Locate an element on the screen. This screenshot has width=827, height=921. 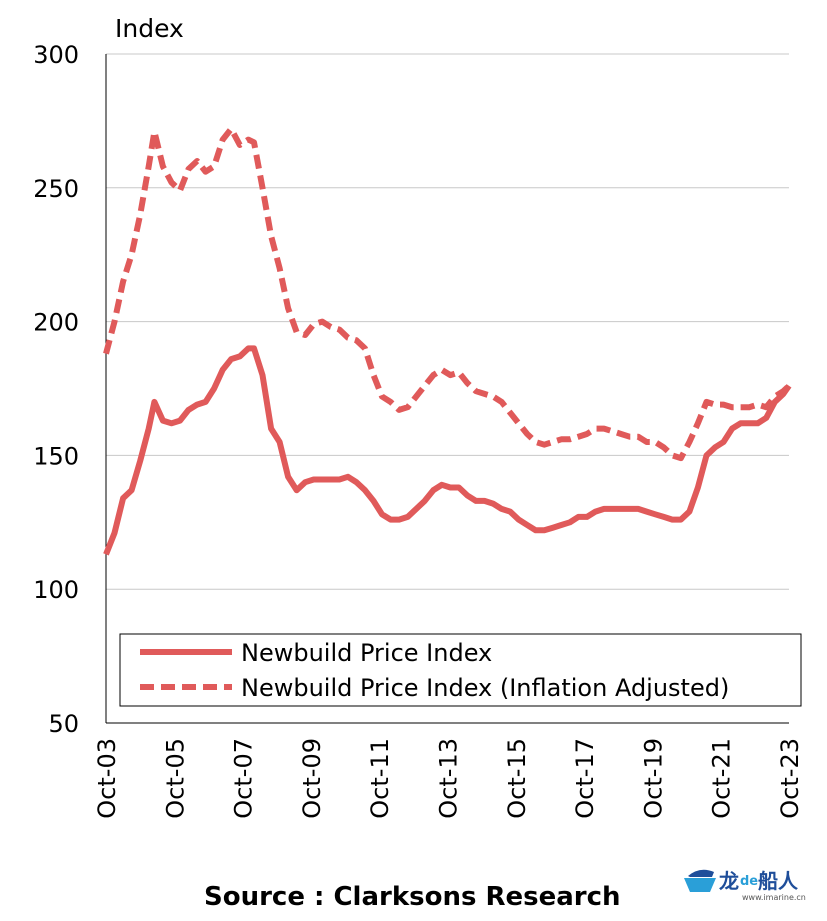
y-tick-label: 50 is located at coordinates (63, 724).